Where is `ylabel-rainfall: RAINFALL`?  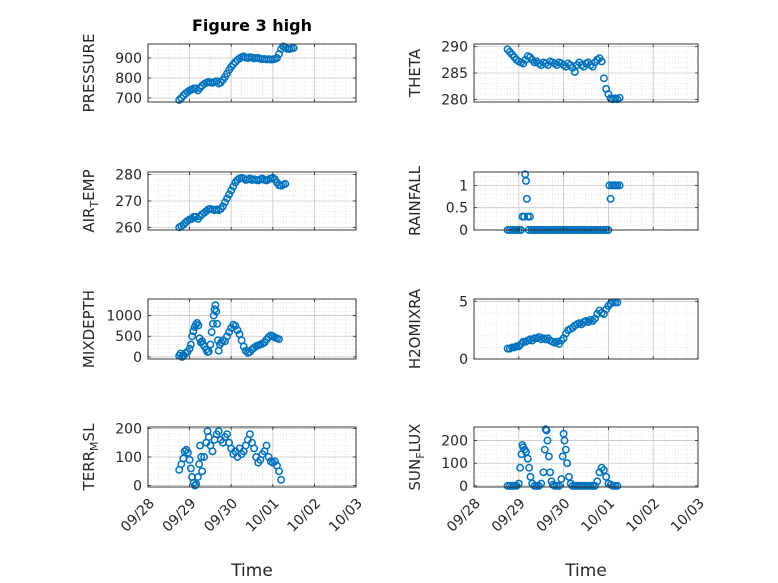
ylabel-rainfall: RAINFALL is located at coordinates (415, 200).